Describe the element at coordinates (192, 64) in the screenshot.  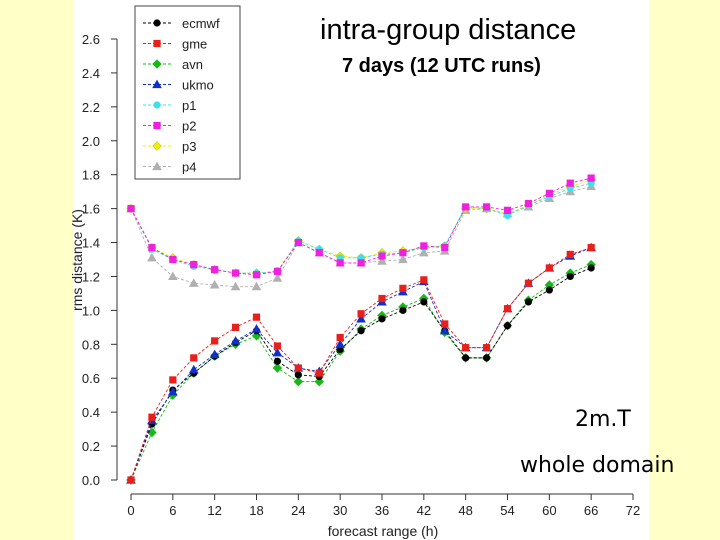
I see `legend-label: avn` at that location.